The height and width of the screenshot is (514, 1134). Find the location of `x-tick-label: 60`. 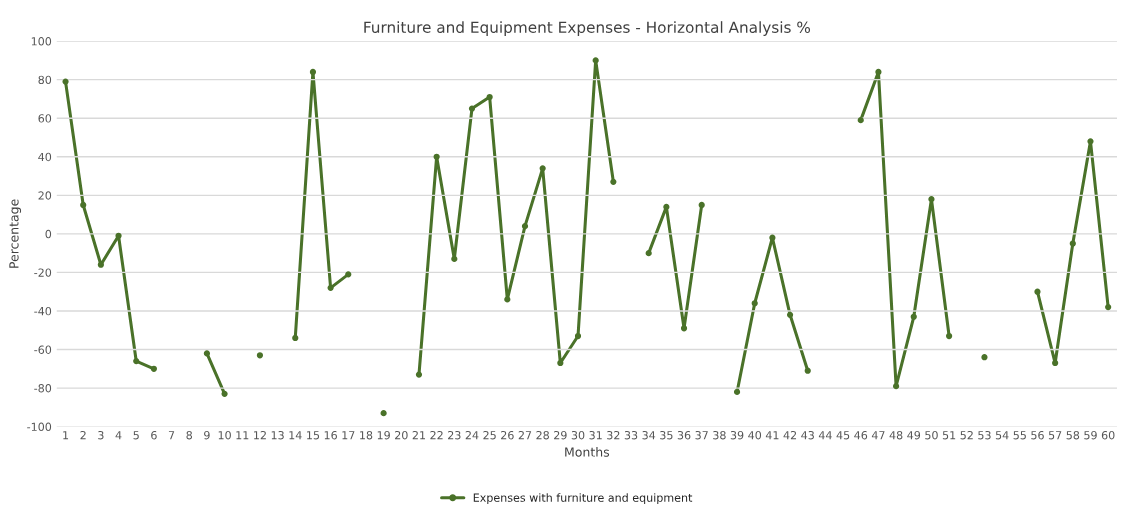

x-tick-label: 60 is located at coordinates (1108, 435).